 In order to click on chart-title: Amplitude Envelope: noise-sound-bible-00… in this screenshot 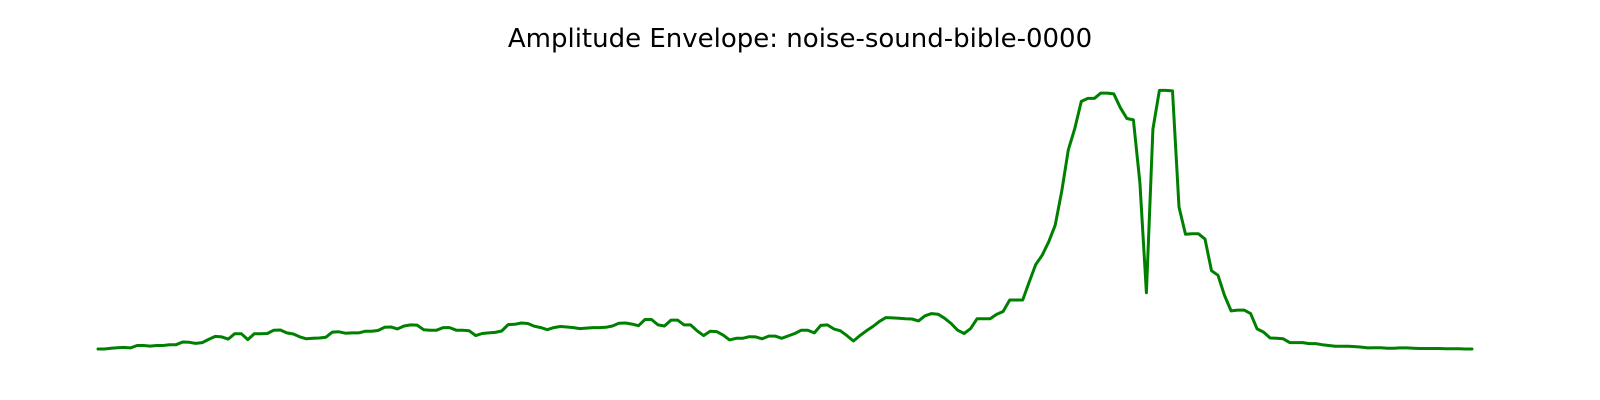, I will do `click(800, 39)`.